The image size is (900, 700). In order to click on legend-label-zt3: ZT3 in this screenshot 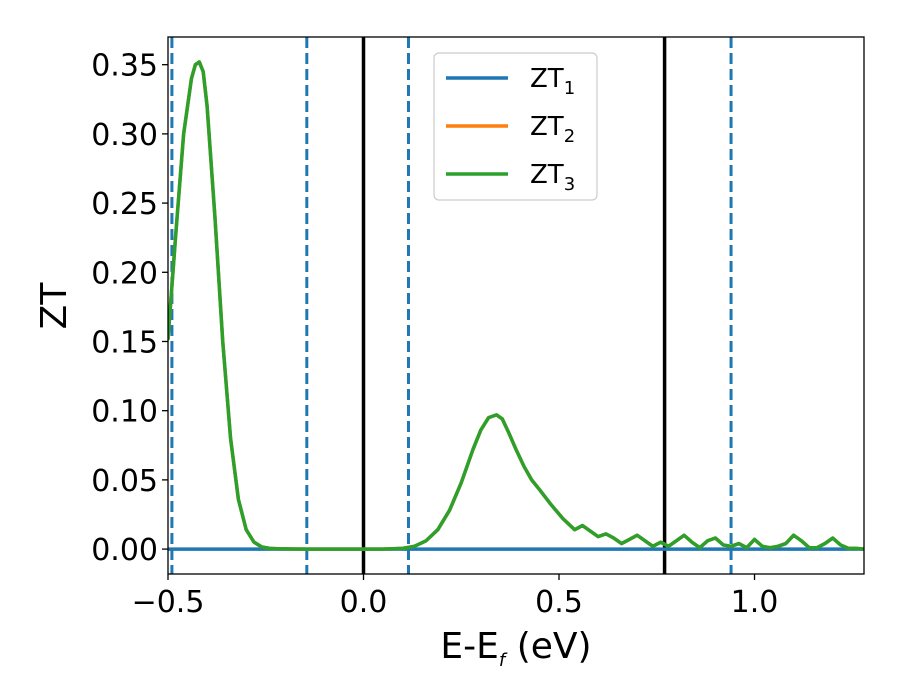, I will do `click(552, 177)`.